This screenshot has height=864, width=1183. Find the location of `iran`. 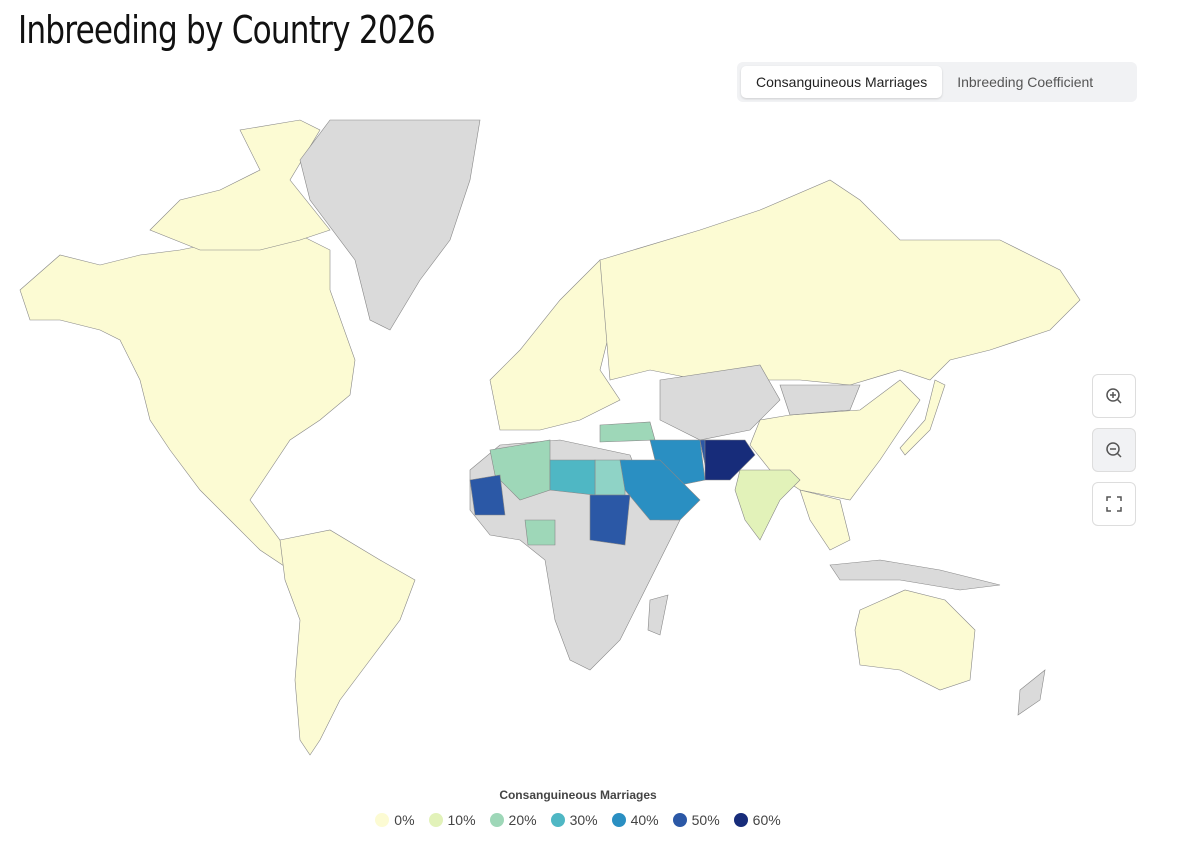

iran is located at coordinates (677, 462).